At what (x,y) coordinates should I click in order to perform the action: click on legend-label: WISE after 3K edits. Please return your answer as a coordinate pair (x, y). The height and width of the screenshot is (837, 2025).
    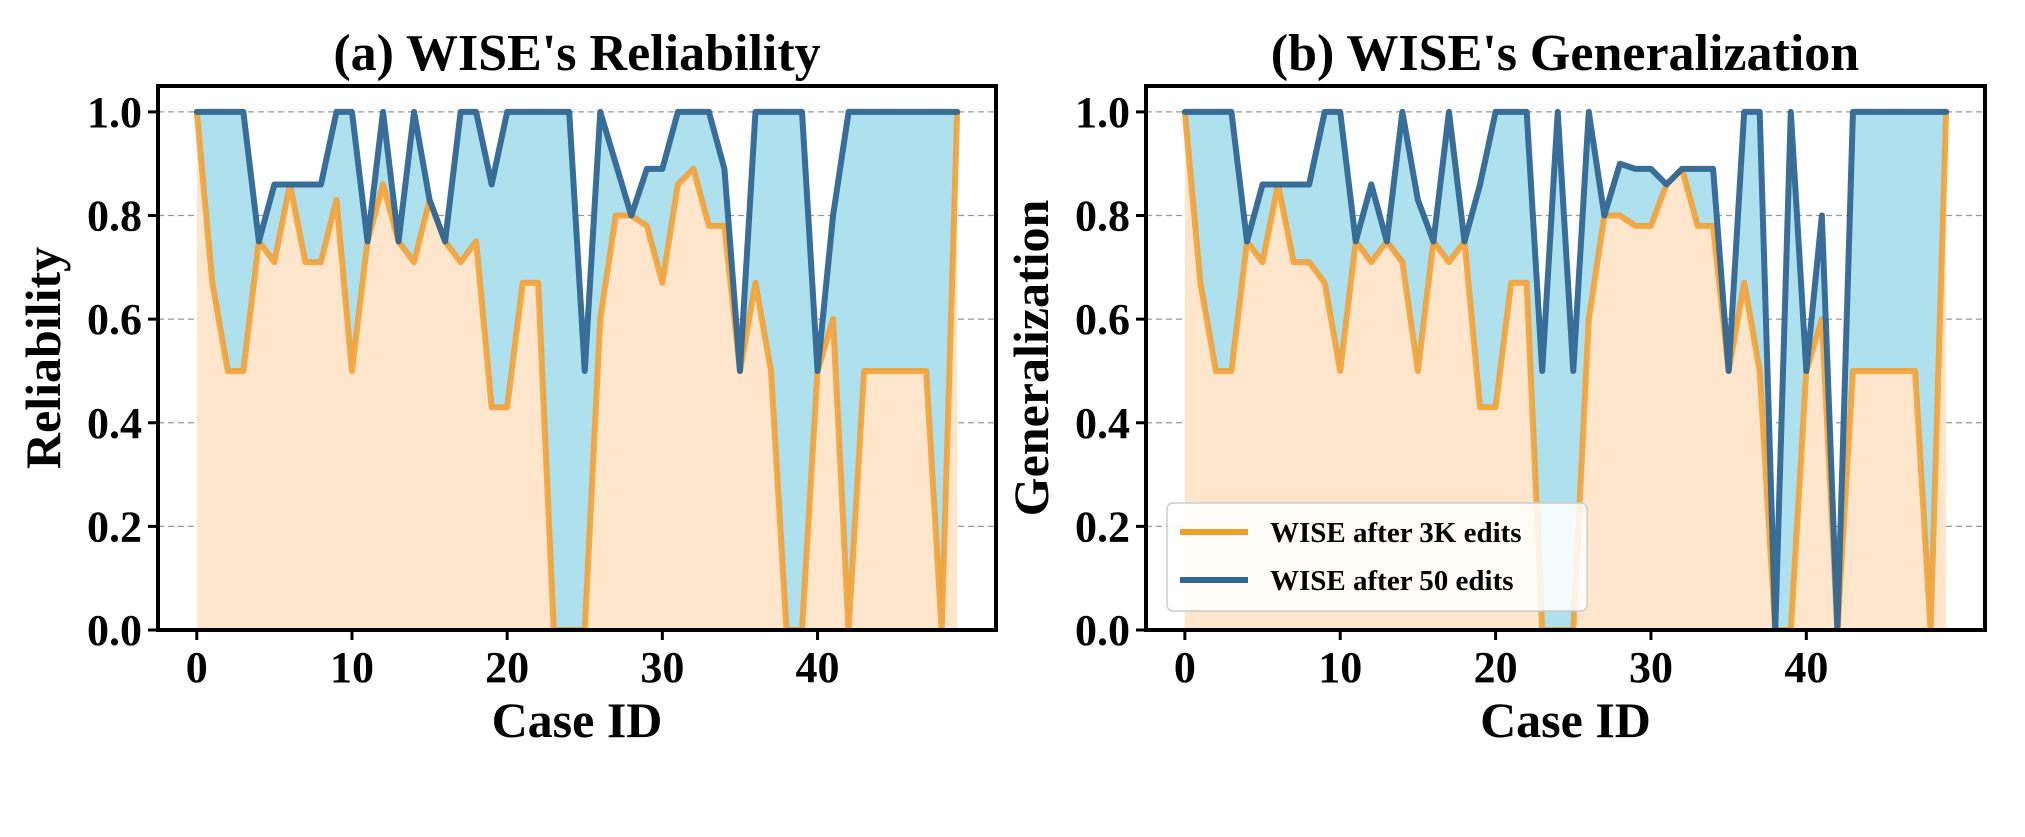
    Looking at the image, I should click on (1396, 533).